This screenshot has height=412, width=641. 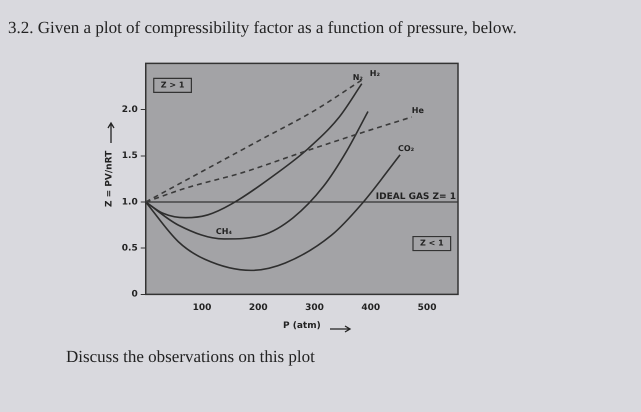 What do you see at coordinates (258, 308) in the screenshot?
I see `x-tick-label: 200` at bounding box center [258, 308].